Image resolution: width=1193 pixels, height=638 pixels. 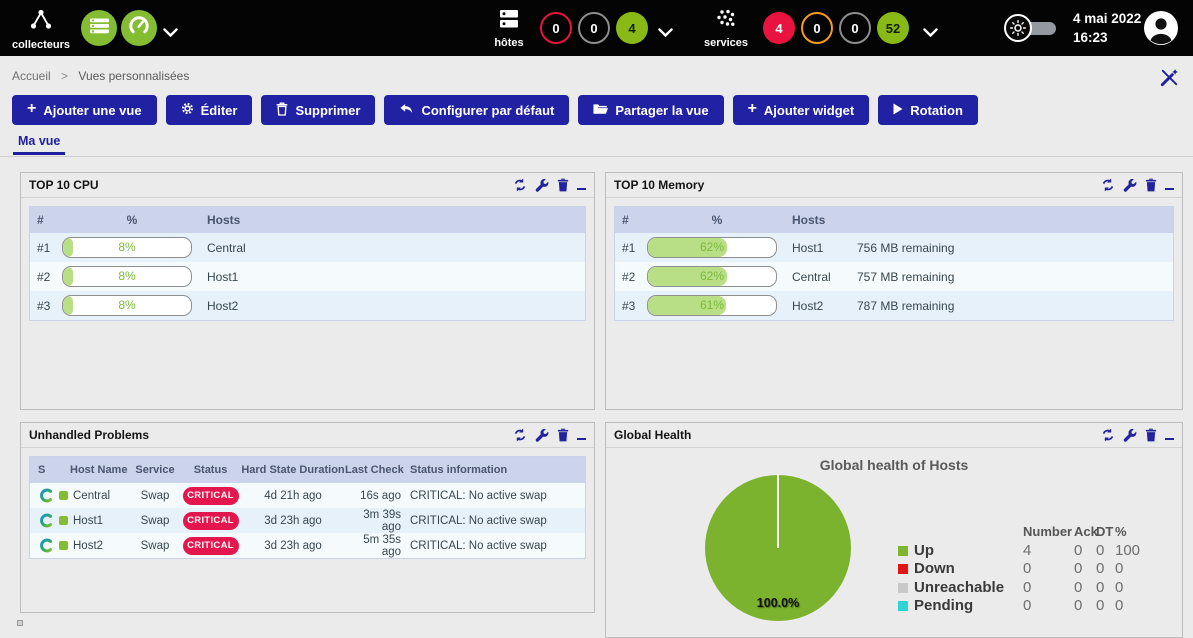 What do you see at coordinates (99, 28) in the screenshot?
I see `poller-list-button` at bounding box center [99, 28].